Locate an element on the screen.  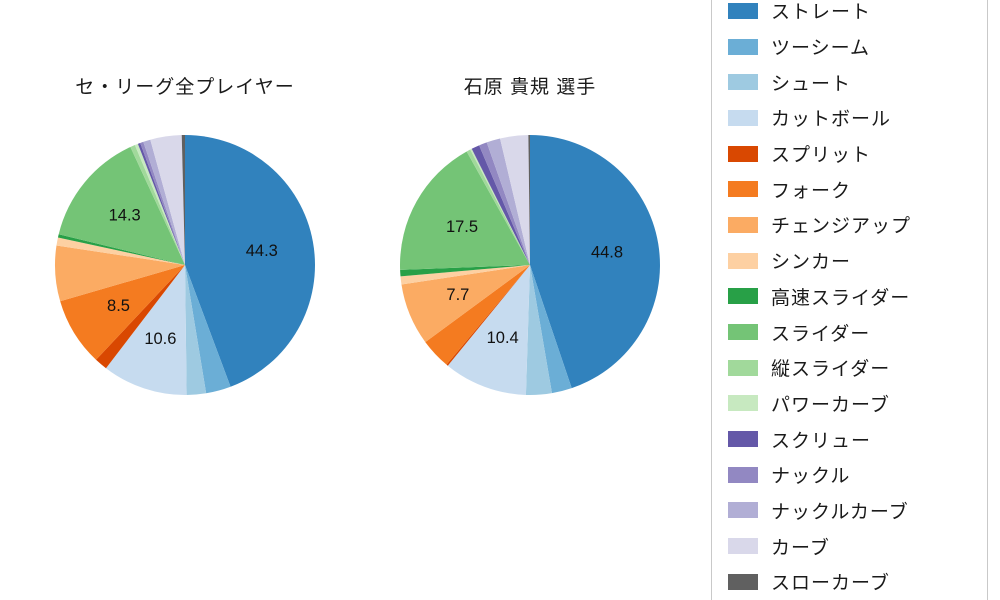
legend-item: スクリュー is located at coordinates (857, 439).